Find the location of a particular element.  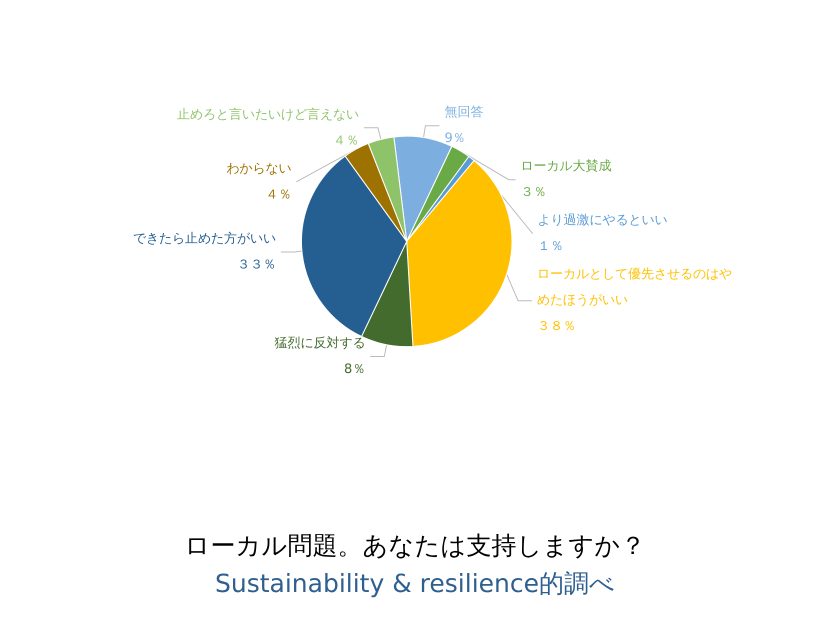

slice-label: ローカル大賛成 is located at coordinates (566, 166).